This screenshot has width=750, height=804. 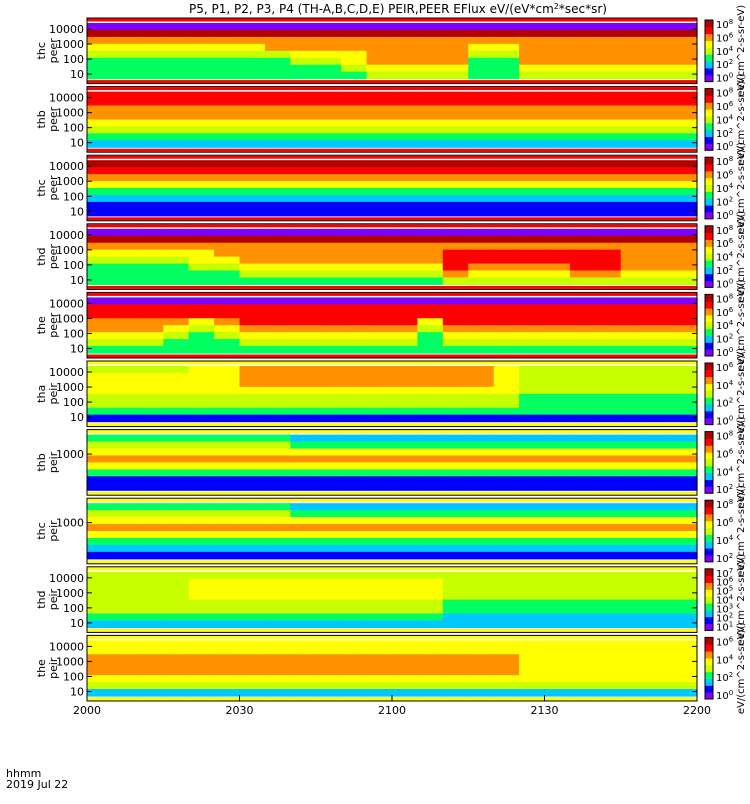 What do you see at coordinates (724, 352) in the screenshot?
I see `colorbar-tick-label: 100` at bounding box center [724, 352].